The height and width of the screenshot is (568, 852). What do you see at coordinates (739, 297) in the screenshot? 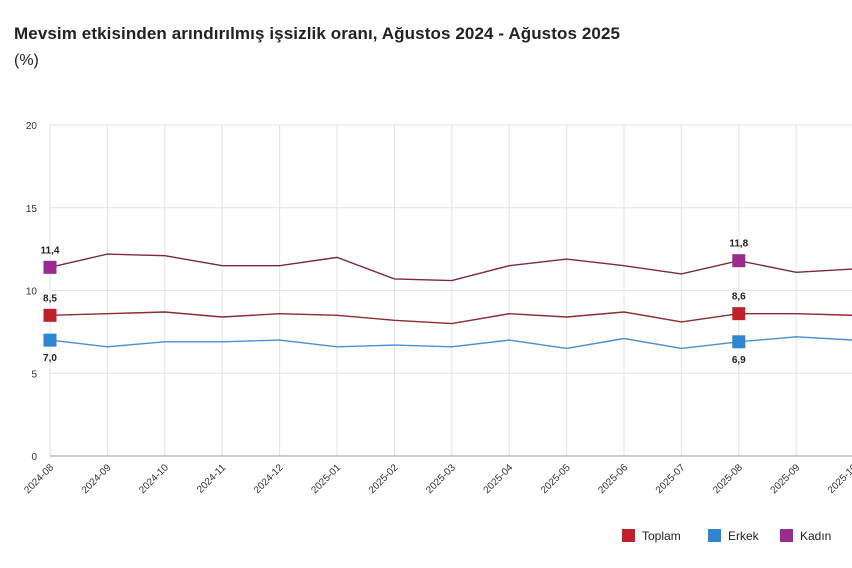
I see `data-label: 8,6` at bounding box center [739, 297].